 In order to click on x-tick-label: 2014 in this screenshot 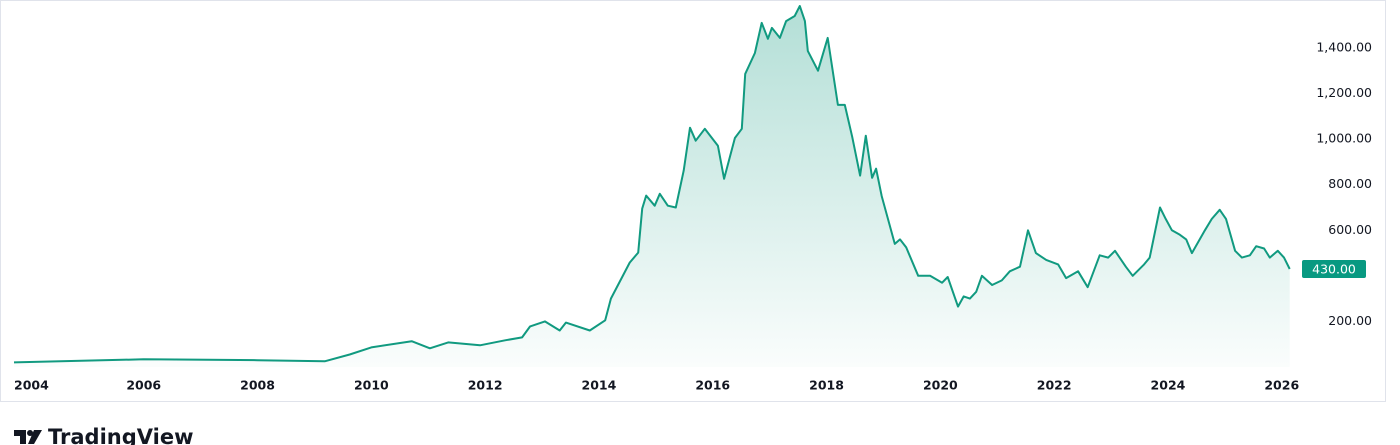, I will do `click(599, 385)`.